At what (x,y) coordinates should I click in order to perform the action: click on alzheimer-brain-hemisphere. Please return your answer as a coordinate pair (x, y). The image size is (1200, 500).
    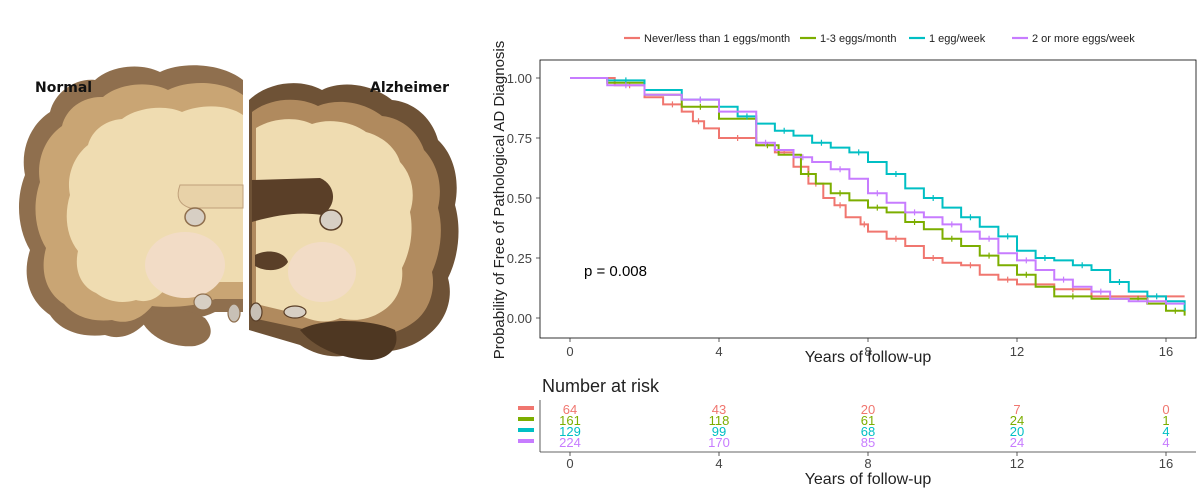
    Looking at the image, I should click on (354, 221).